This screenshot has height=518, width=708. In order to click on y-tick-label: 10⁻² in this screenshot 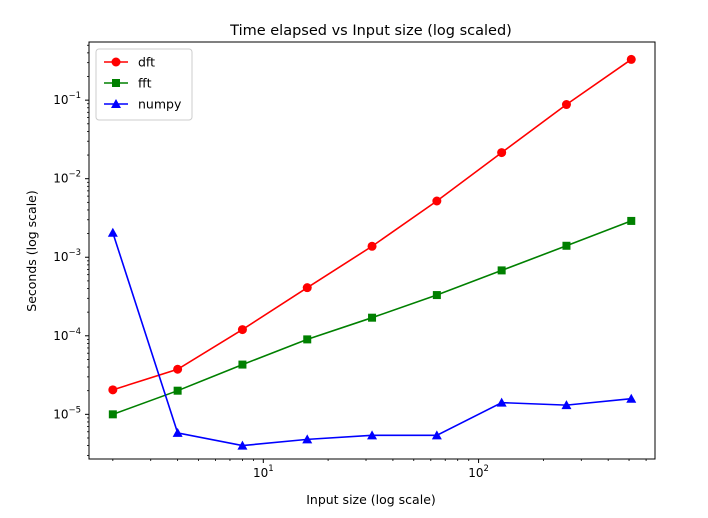, I will do `click(67, 178)`.